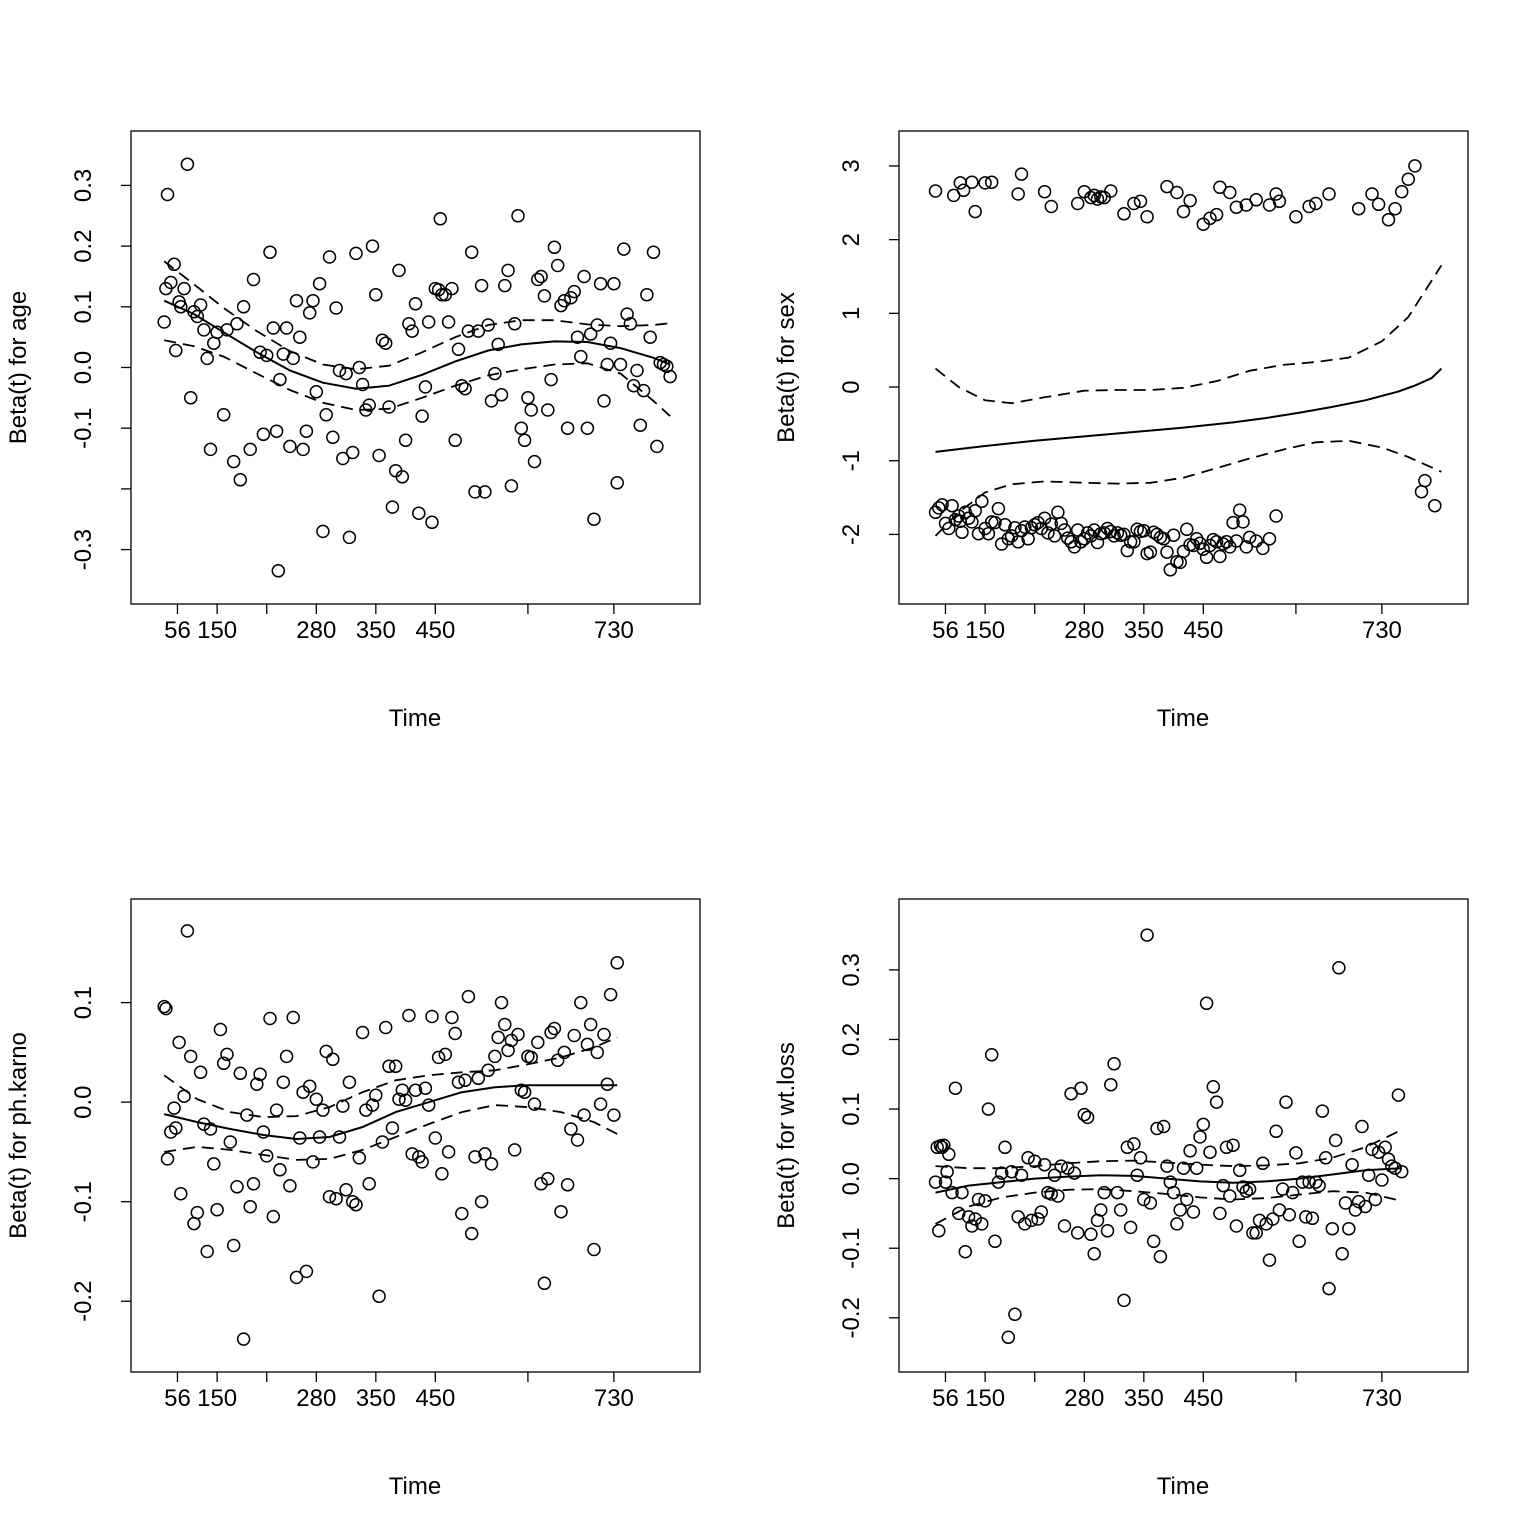 The height and width of the screenshot is (1536, 1536). I want to click on plot-frame, so click(415, 1135).